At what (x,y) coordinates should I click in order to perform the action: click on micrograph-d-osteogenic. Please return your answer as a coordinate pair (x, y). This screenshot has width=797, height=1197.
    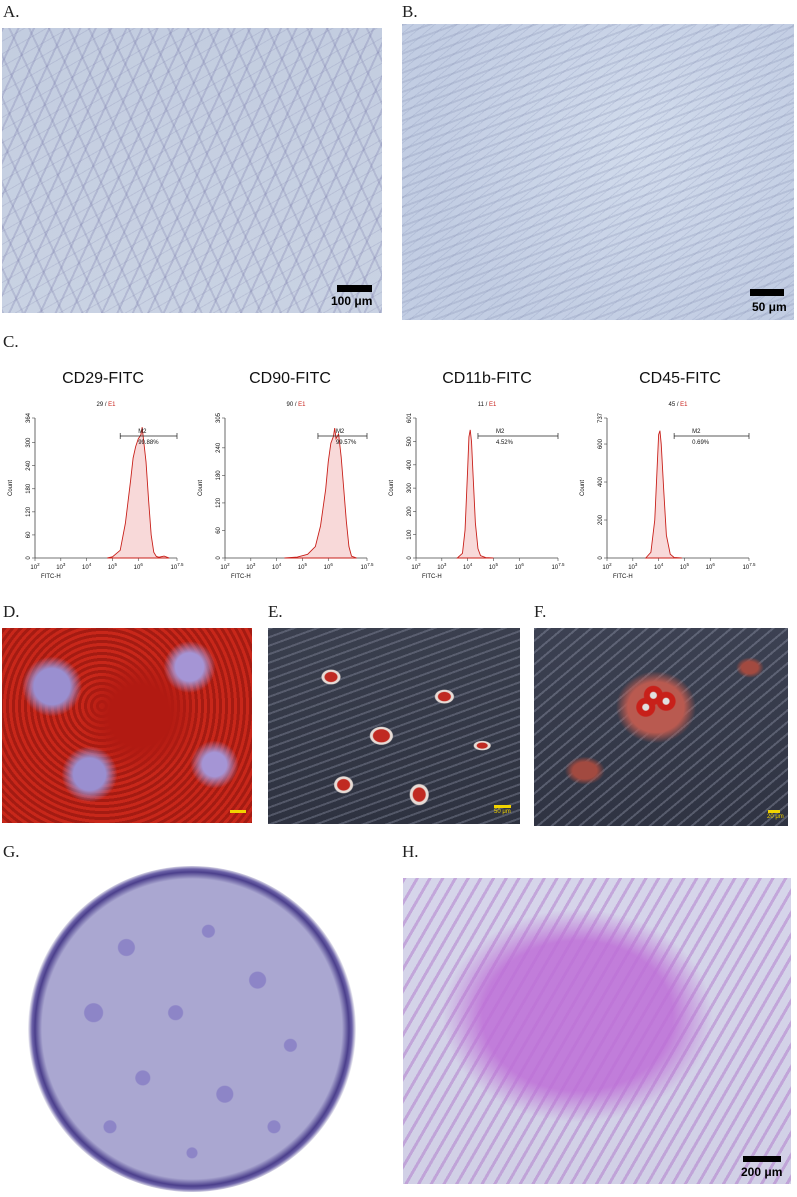
    Looking at the image, I should click on (127, 725).